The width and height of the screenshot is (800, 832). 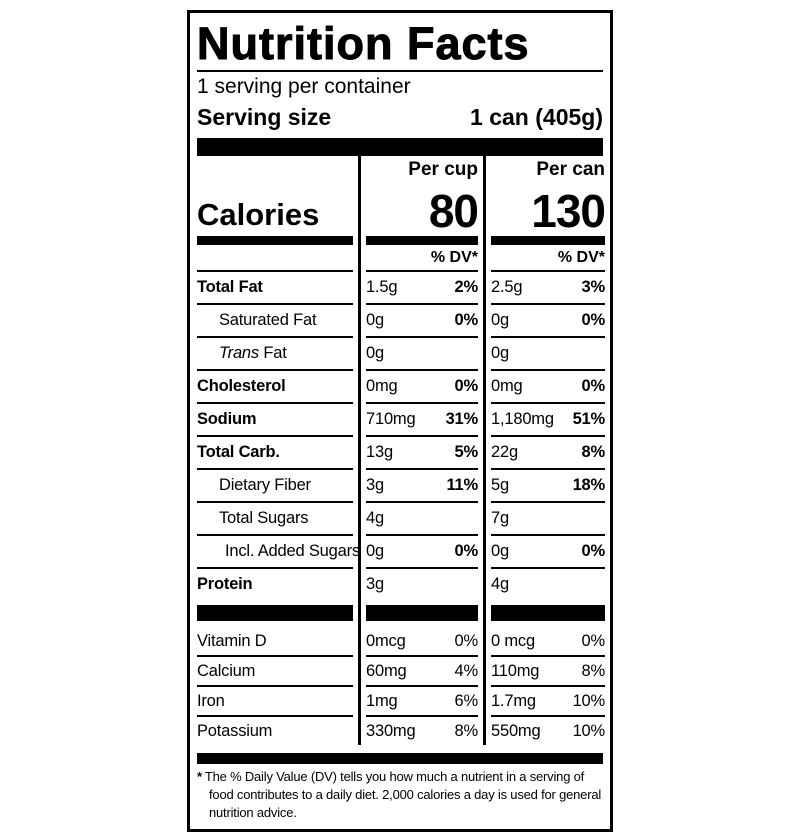 I want to click on daily-value: 18%, so click(x=589, y=485).